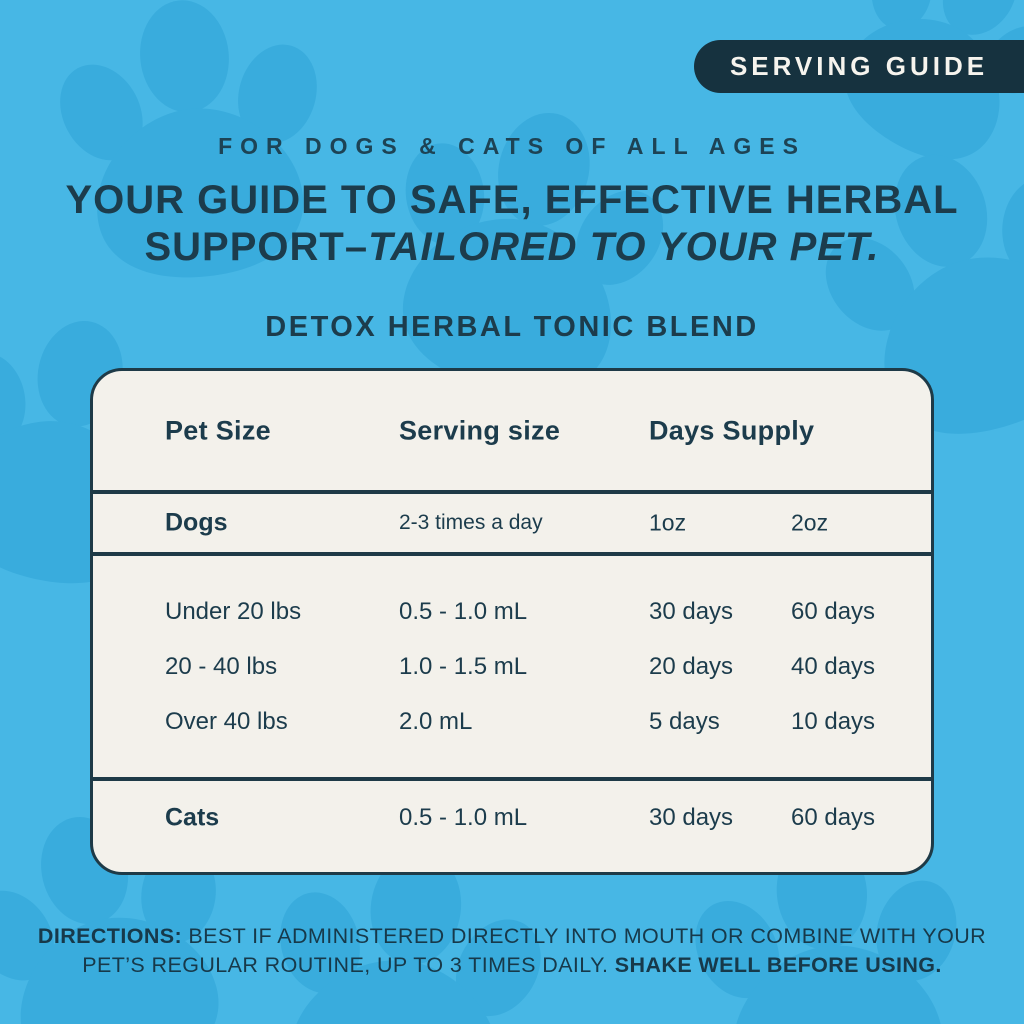 Image resolution: width=1024 pixels, height=1024 pixels. What do you see at coordinates (684, 721) in the screenshot?
I see `days-supply-1oz: 5 days` at bounding box center [684, 721].